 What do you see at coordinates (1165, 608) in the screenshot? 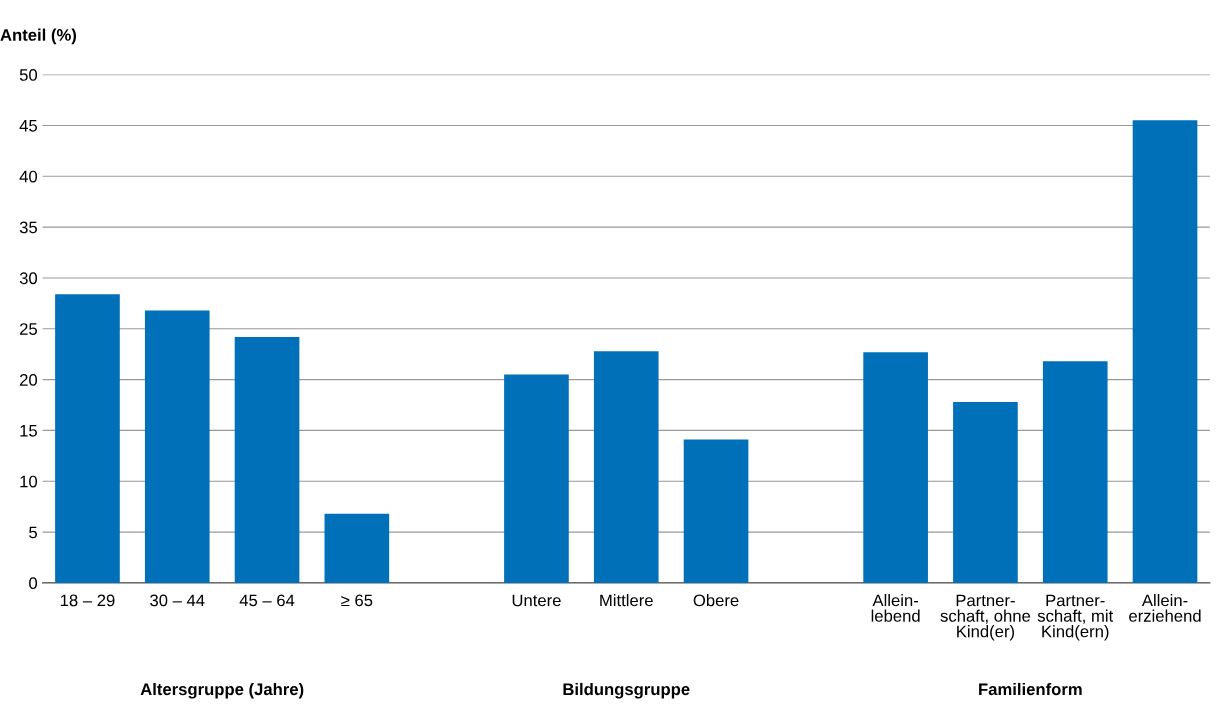
I see `x-tick-label: Allein- erziehend` at bounding box center [1165, 608].